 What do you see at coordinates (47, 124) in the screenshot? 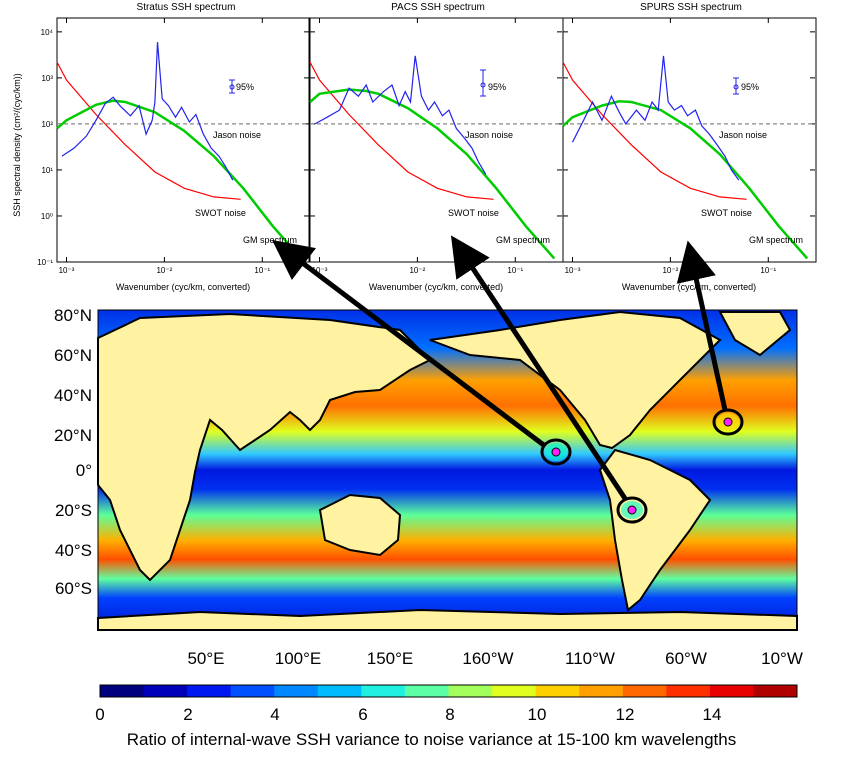
I see `y-tick-label: 10²` at bounding box center [47, 124].